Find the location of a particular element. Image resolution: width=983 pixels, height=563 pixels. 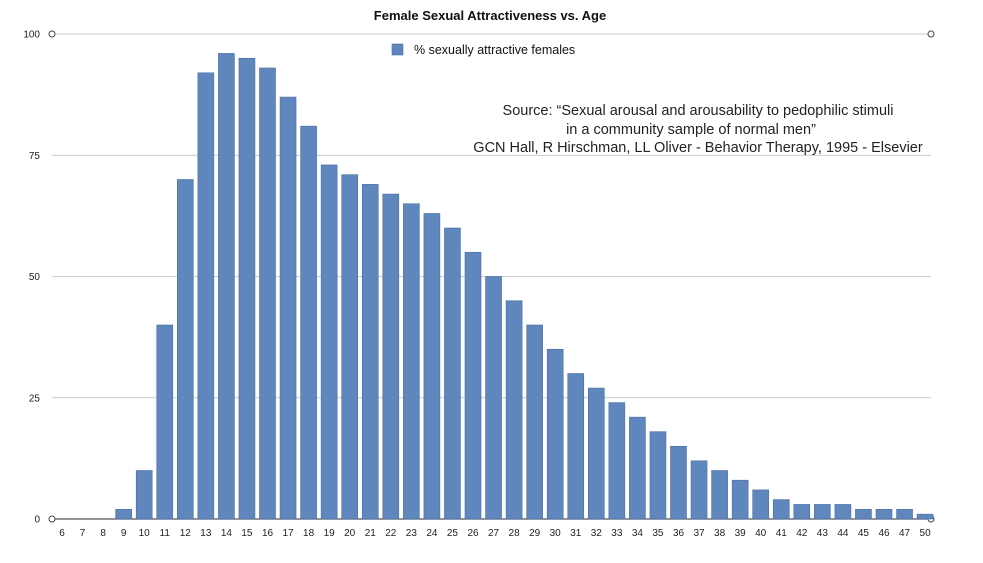

x-tick-label: 38 is located at coordinates (720, 533).